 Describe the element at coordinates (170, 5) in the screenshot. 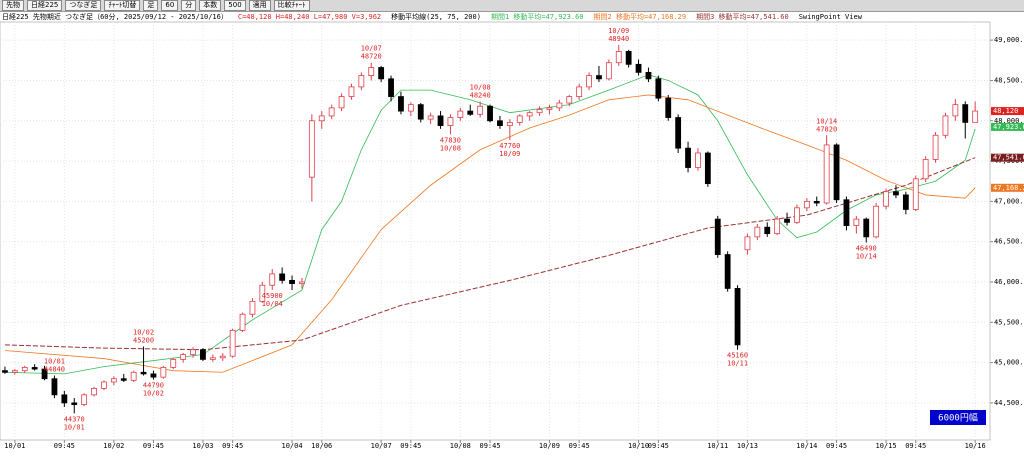

I see `toolbar-item: 60` at that location.